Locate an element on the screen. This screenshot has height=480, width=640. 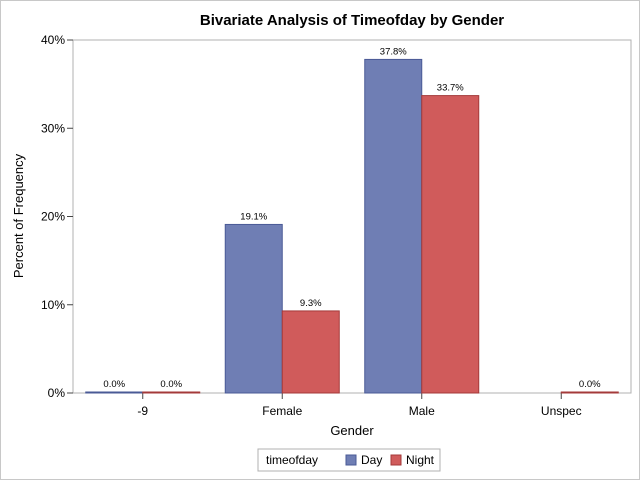
y-axis: 0% 10% 20% 30% 40% is located at coordinates (57, 216).